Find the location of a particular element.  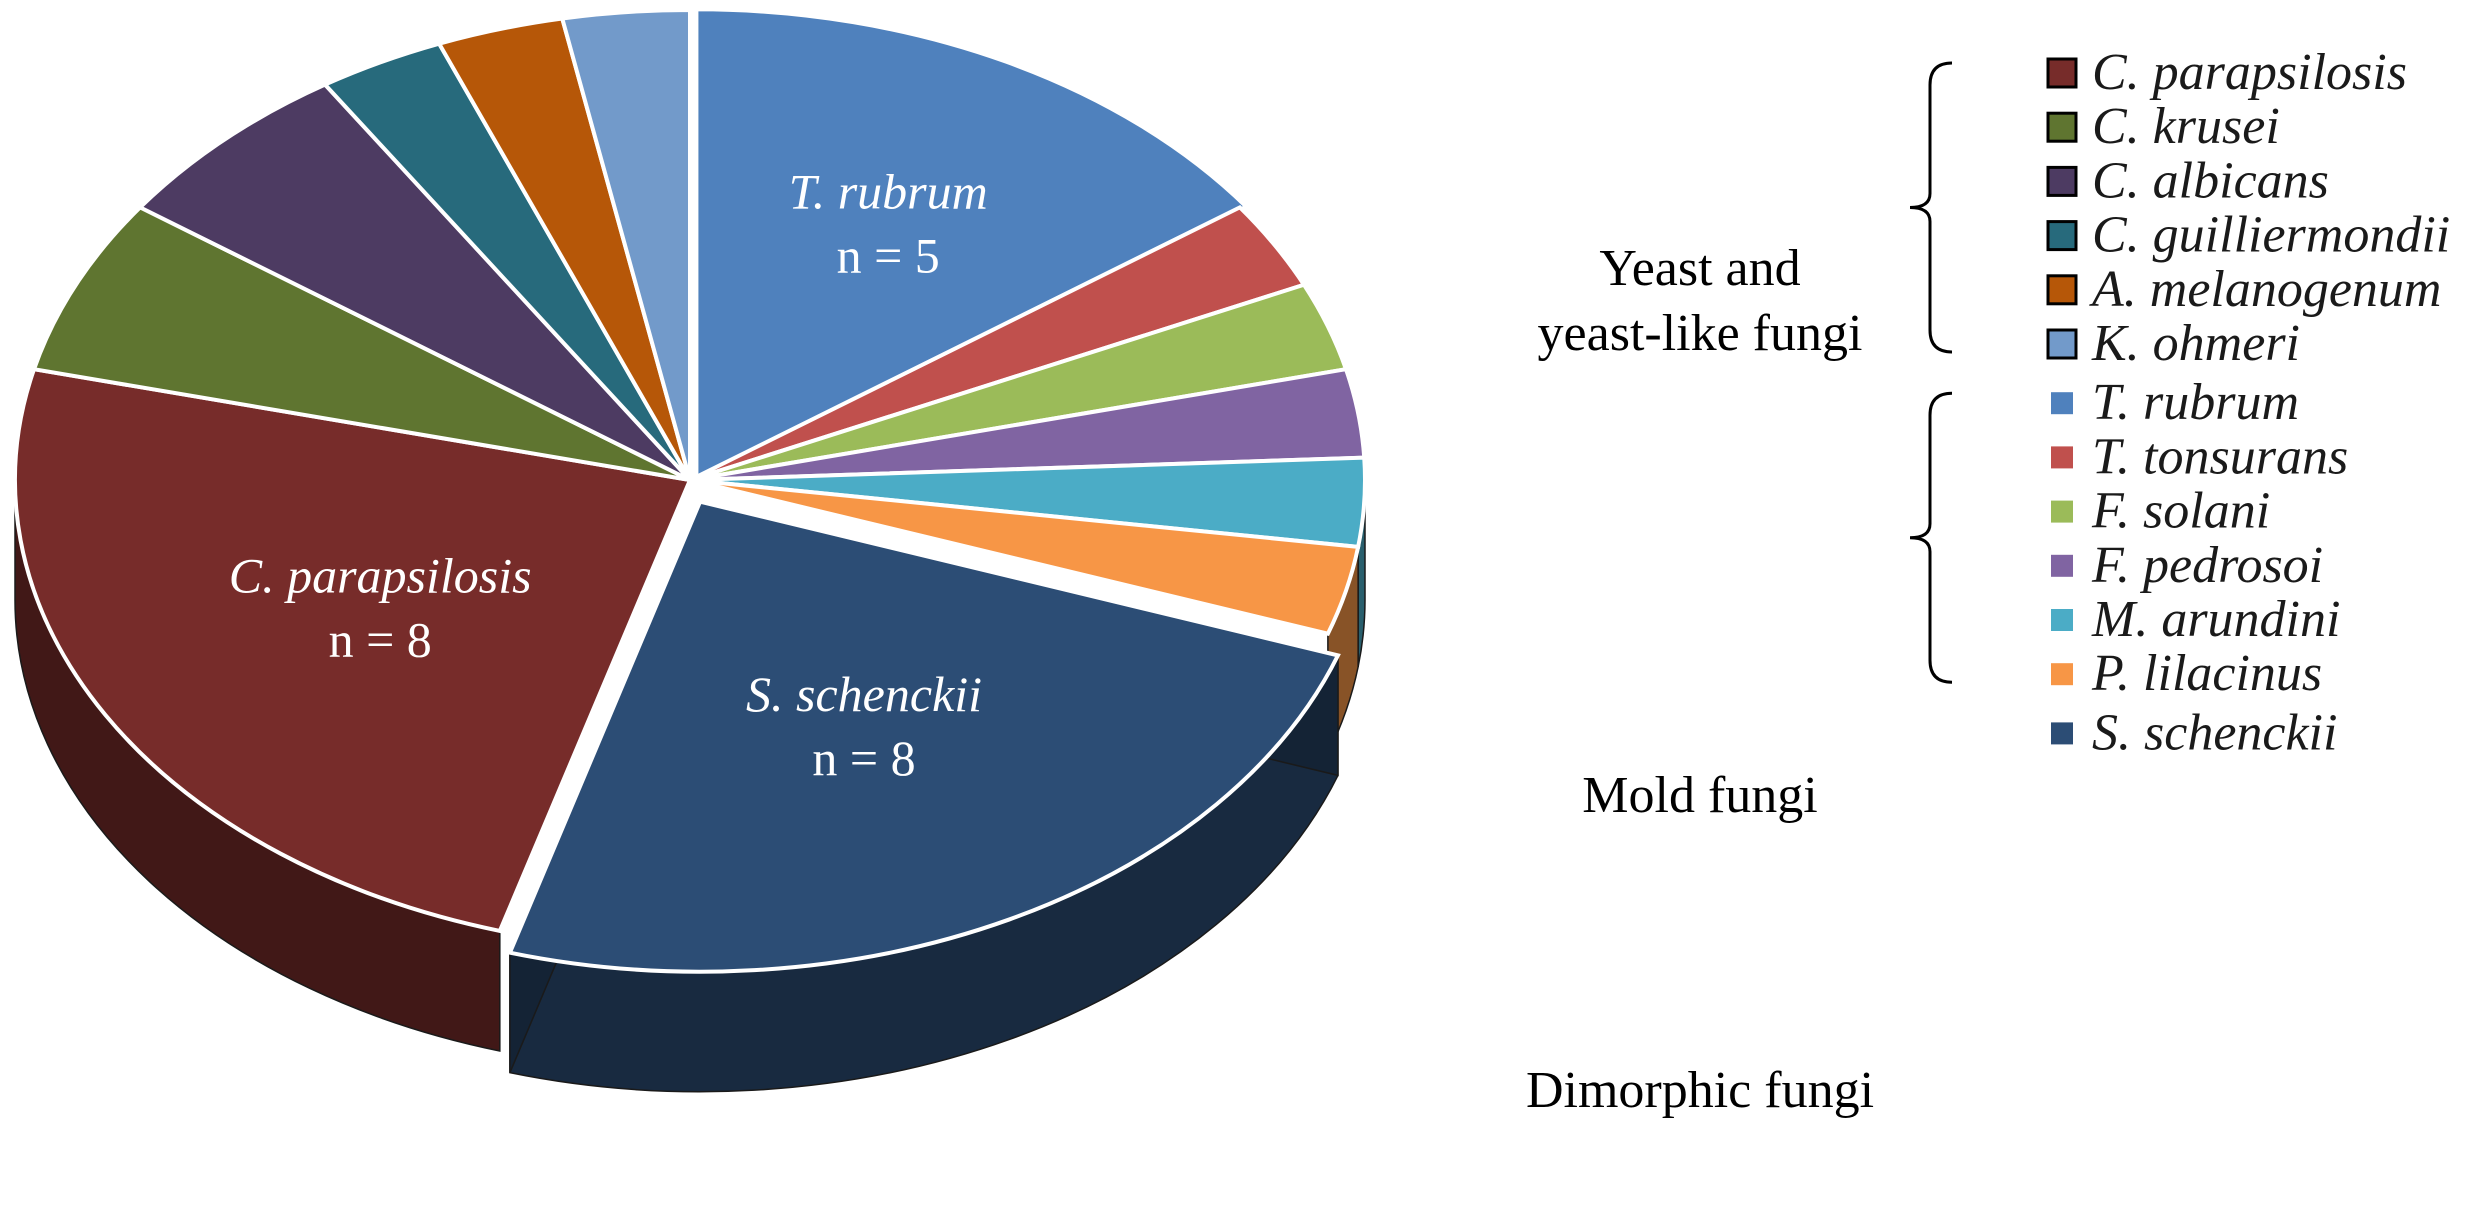

legend-brace-yeast is located at coordinates (1931, 207).